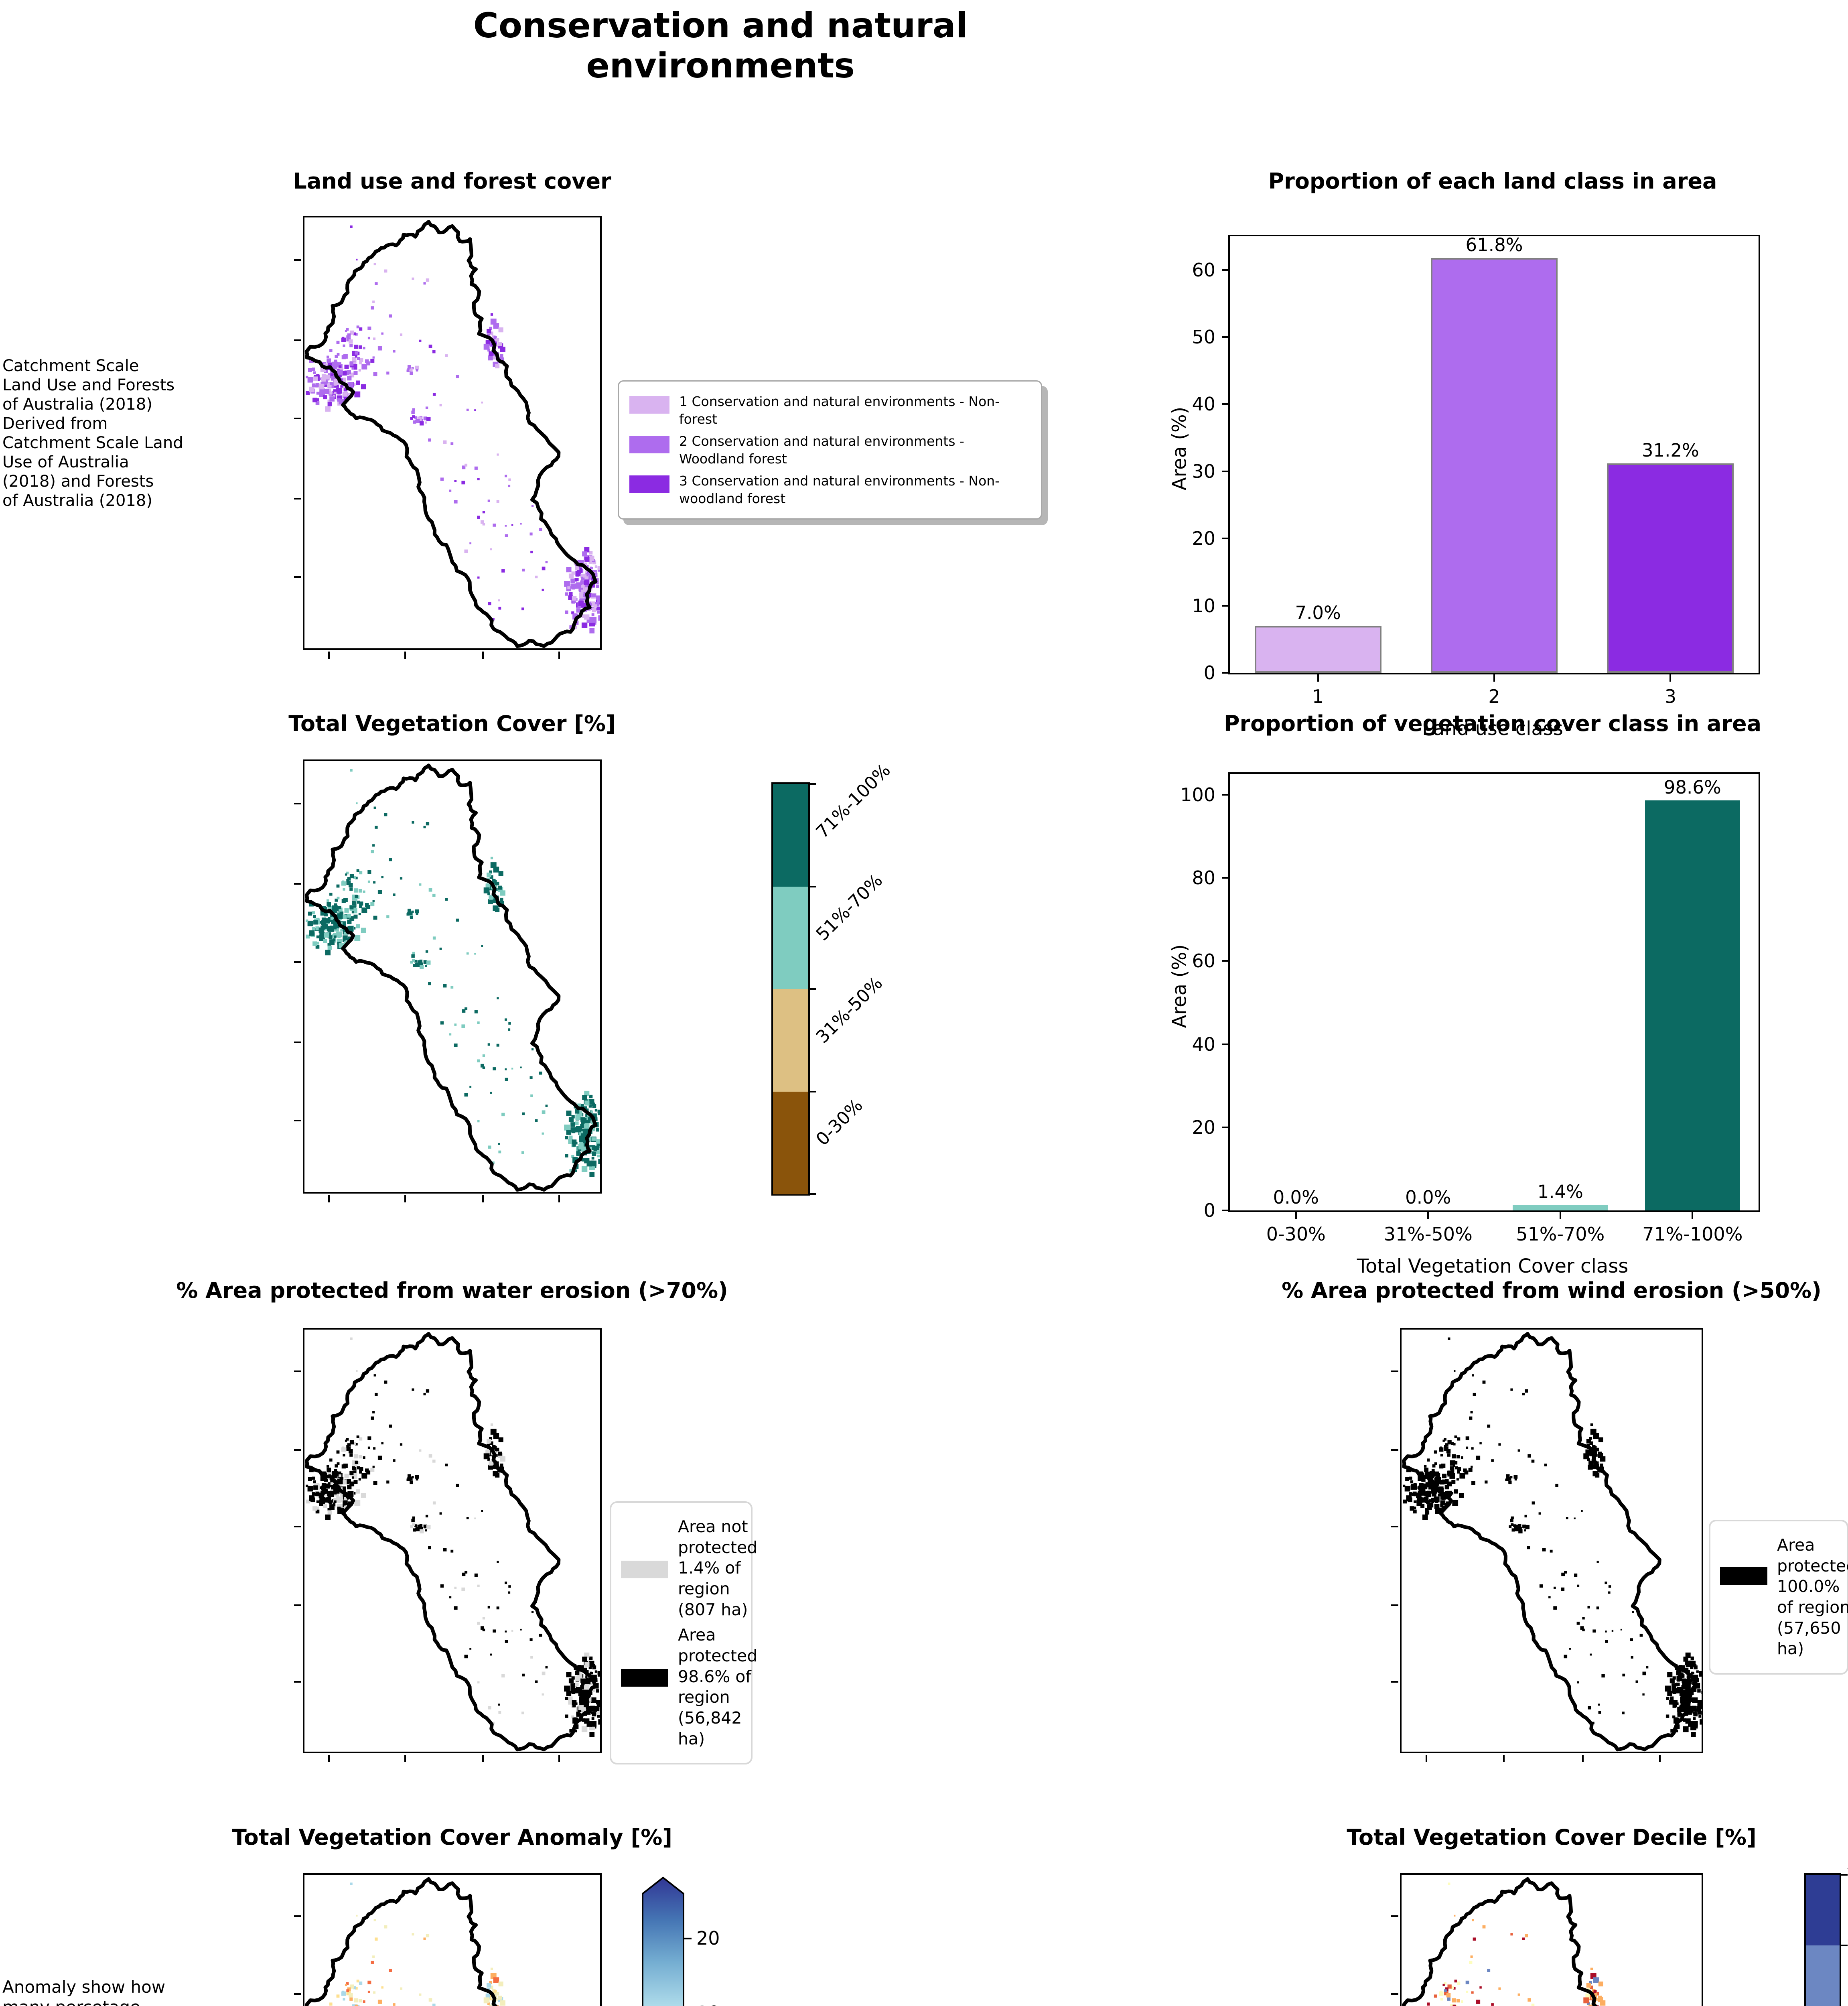  What do you see at coordinates (1845, 1997) in the screenshot?
I see `colorbar-class-label: 4-7` at bounding box center [1845, 1997].